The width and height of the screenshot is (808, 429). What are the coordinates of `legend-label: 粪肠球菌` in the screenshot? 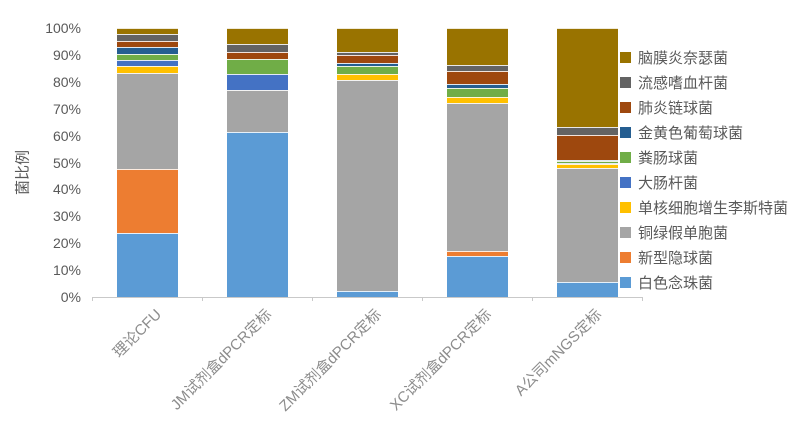 It's located at (668, 158).